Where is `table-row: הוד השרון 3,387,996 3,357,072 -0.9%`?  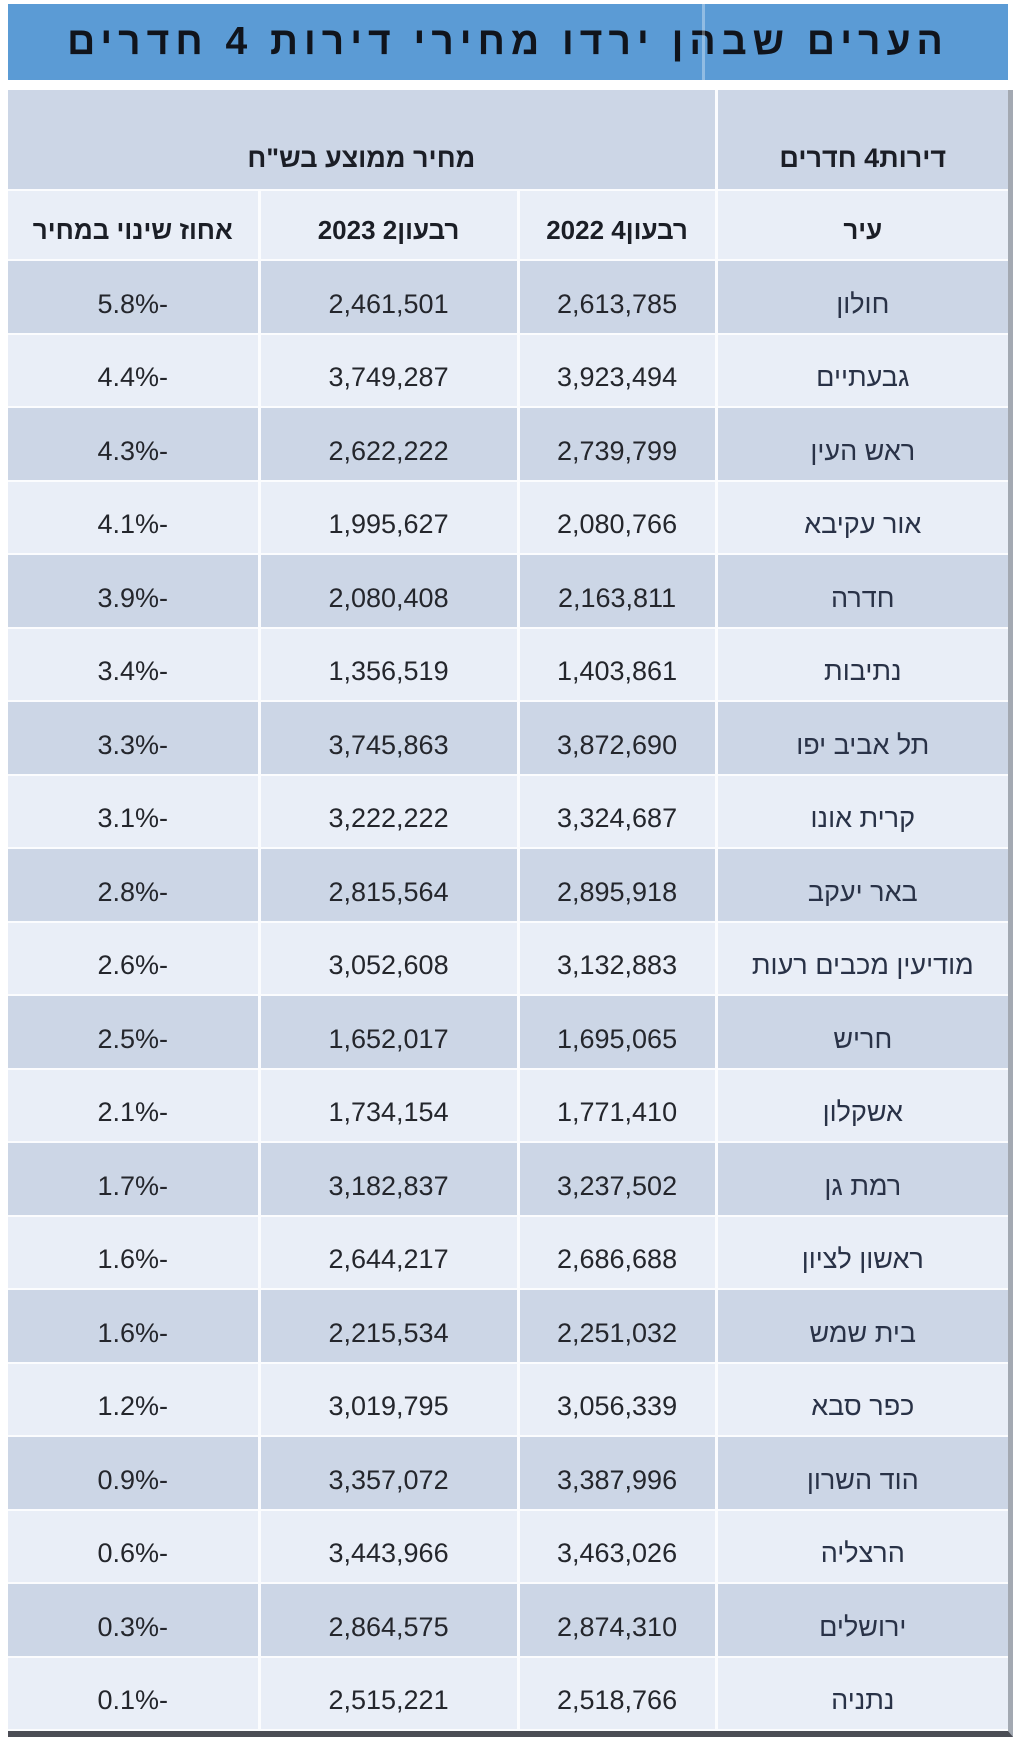 table-row: הוד השרון 3,387,996 3,357,072 -0.9% is located at coordinates (508, 1473).